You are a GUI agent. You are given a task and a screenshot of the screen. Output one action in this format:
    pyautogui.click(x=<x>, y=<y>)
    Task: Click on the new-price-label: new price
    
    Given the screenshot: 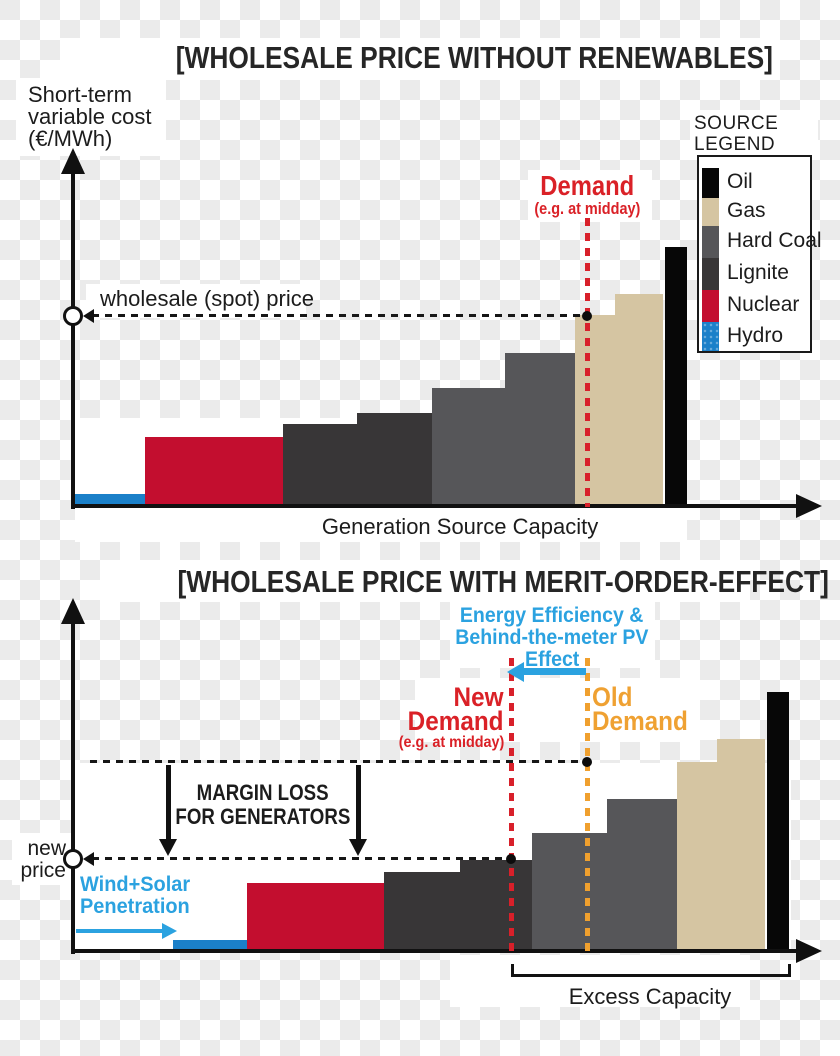 What is the action you would take?
    pyautogui.click(x=43, y=859)
    